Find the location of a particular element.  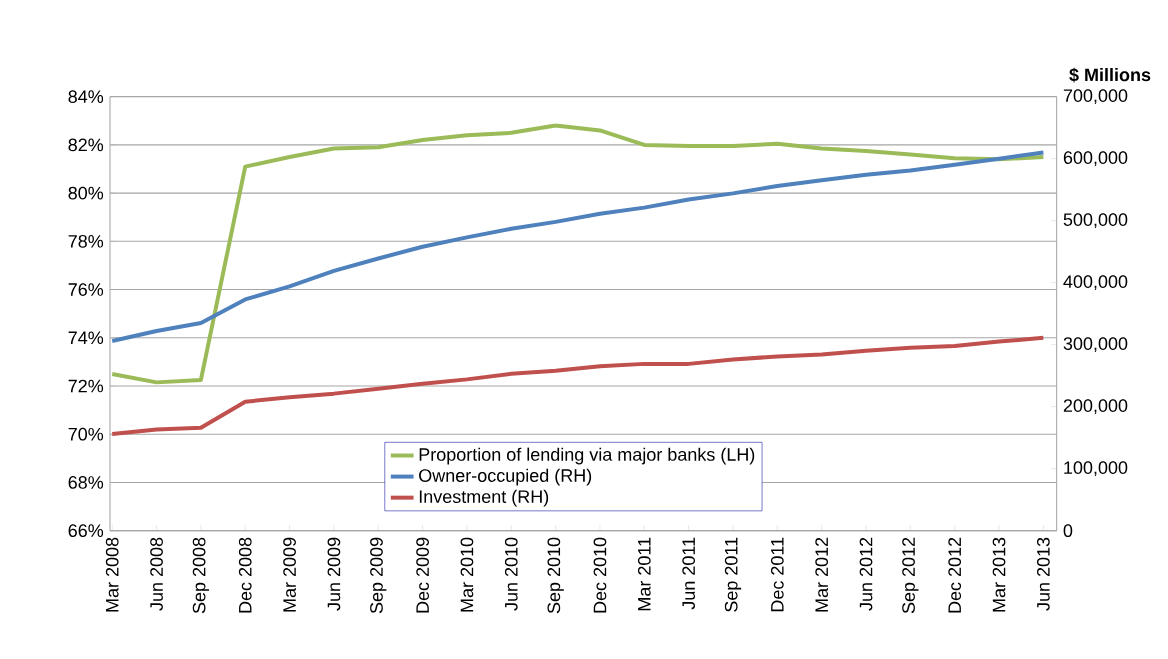

x-tick-label: Mar 2008 is located at coordinates (112, 574).